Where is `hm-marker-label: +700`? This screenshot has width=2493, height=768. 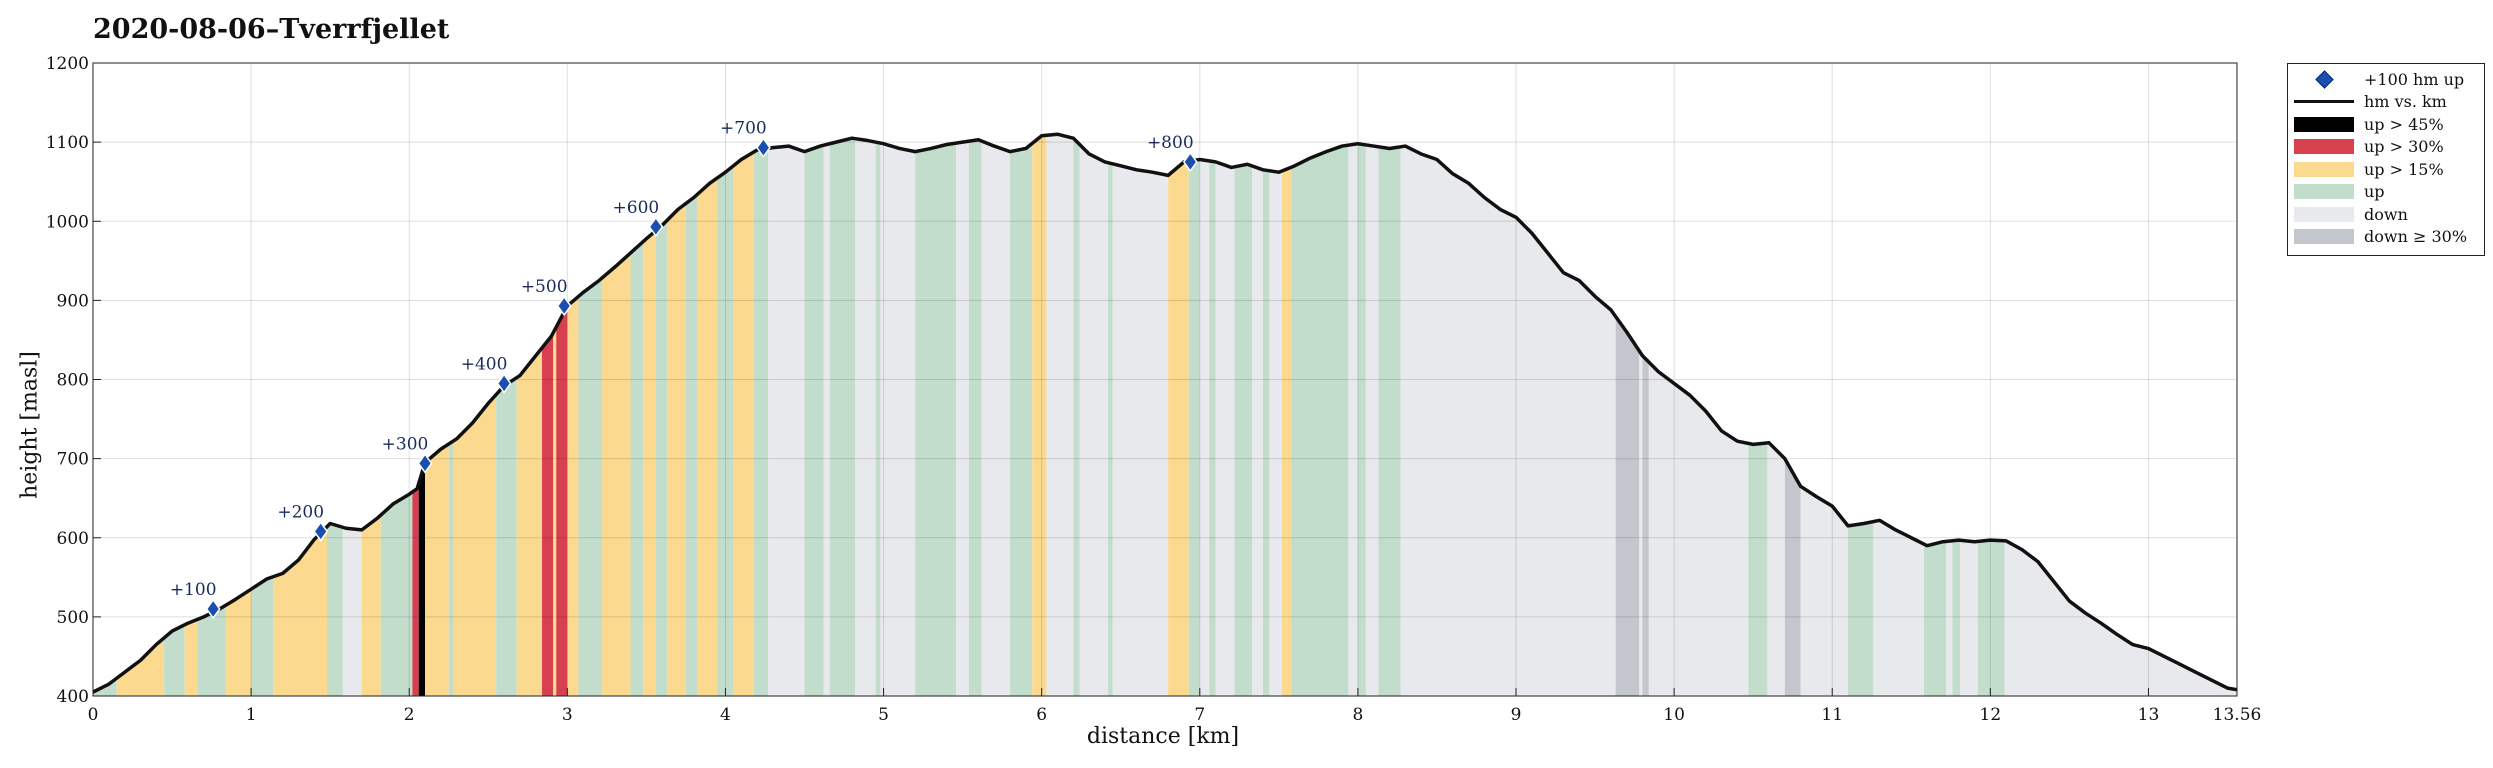
hm-marker-label: +700 is located at coordinates (743, 129).